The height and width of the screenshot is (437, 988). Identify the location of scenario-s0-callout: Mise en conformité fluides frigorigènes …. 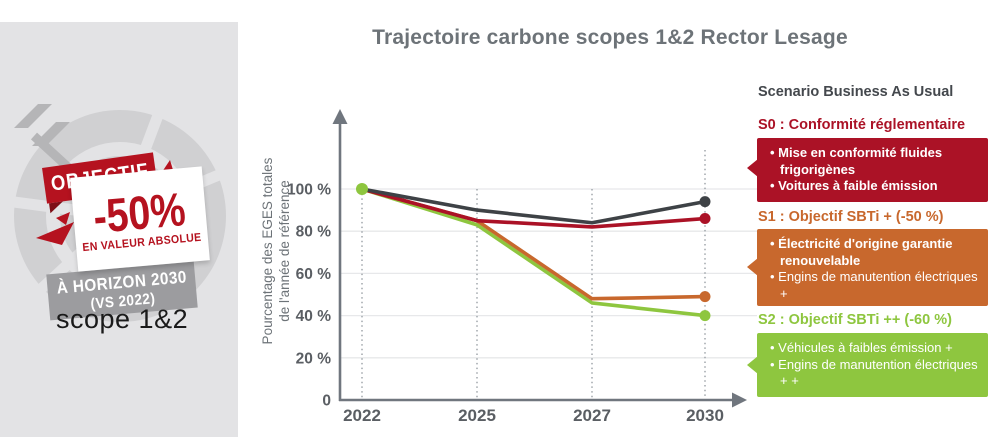
(867, 170).